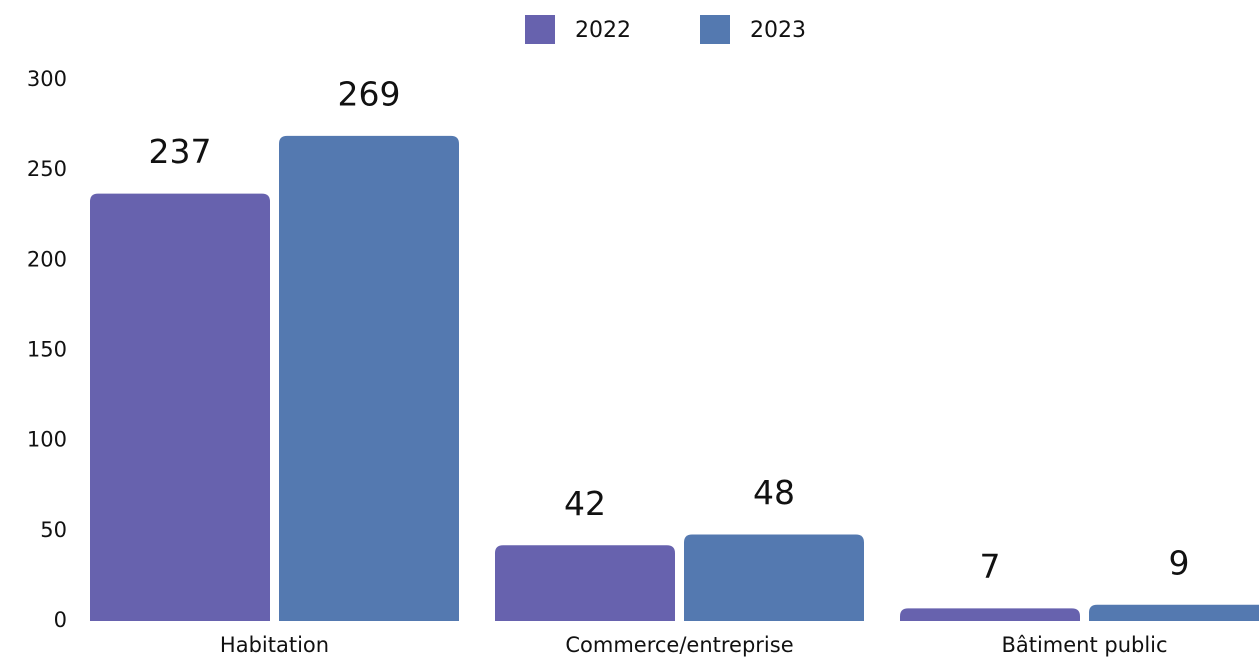  Describe the element at coordinates (53, 530) in the screenshot. I see `y-tick-label: 50` at that location.